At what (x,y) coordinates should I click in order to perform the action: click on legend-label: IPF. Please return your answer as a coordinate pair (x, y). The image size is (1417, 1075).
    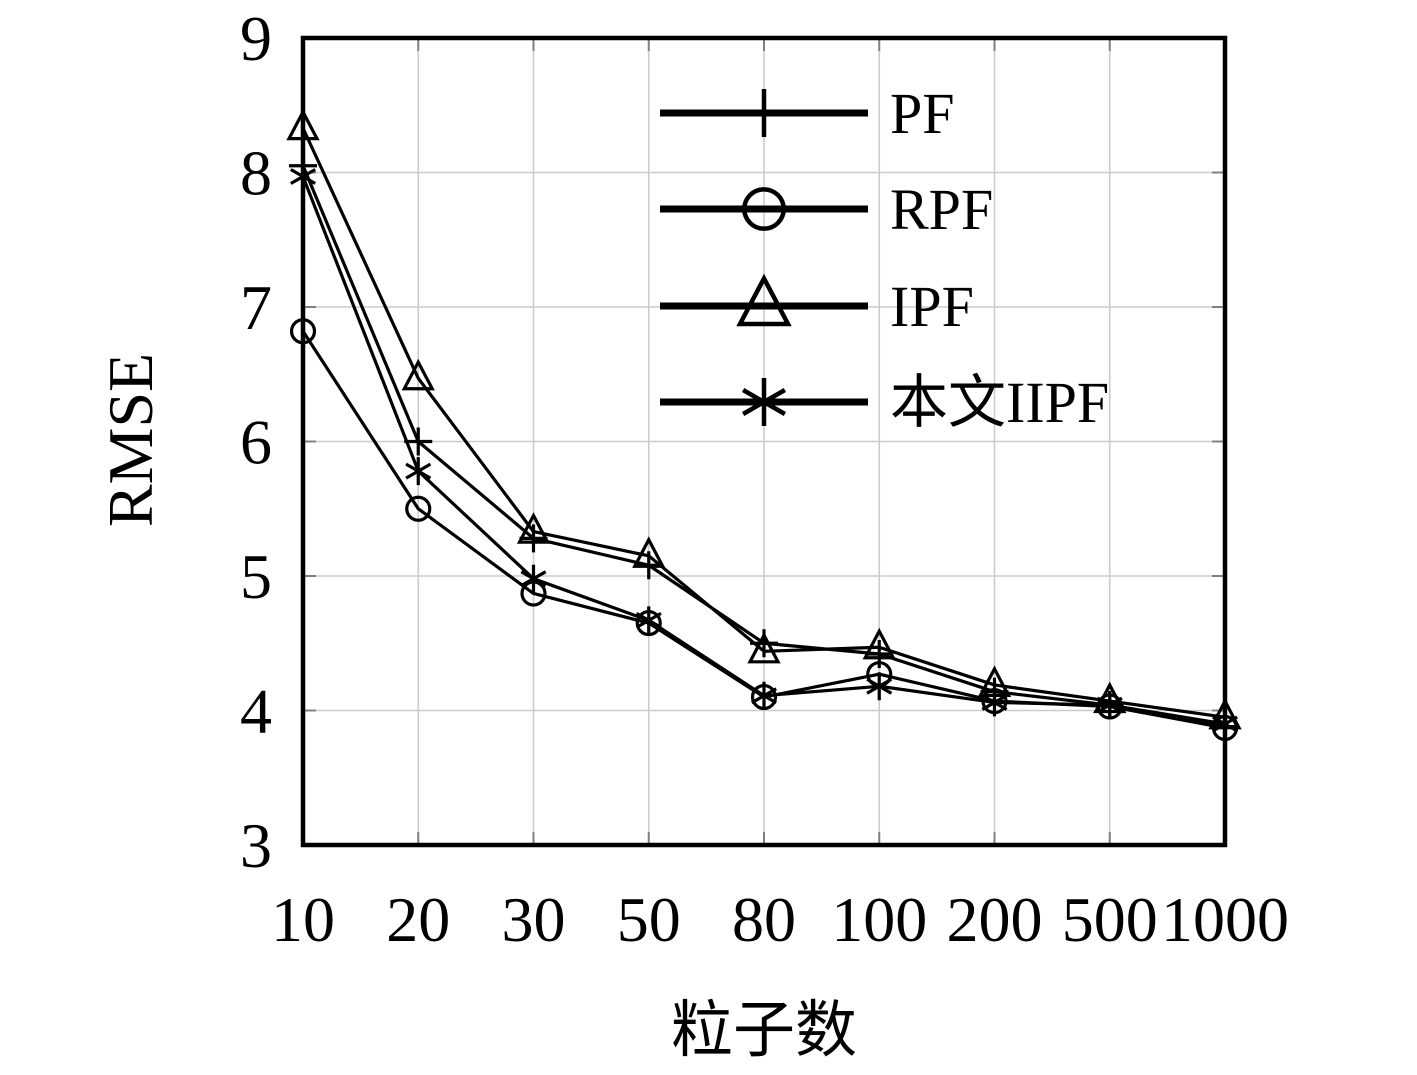
    Looking at the image, I should click on (932, 306).